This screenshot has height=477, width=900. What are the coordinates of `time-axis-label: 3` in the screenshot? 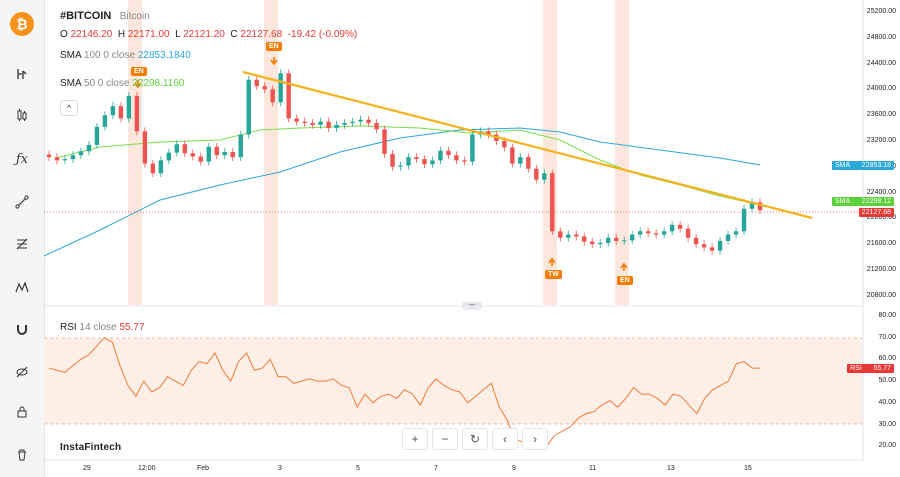 It's located at (280, 468).